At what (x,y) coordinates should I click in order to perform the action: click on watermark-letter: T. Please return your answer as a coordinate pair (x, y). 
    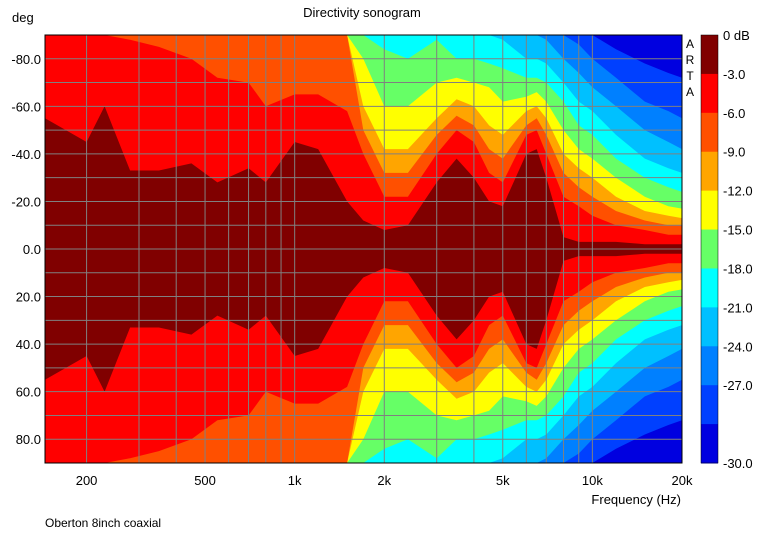
    Looking at the image, I should click on (690, 76).